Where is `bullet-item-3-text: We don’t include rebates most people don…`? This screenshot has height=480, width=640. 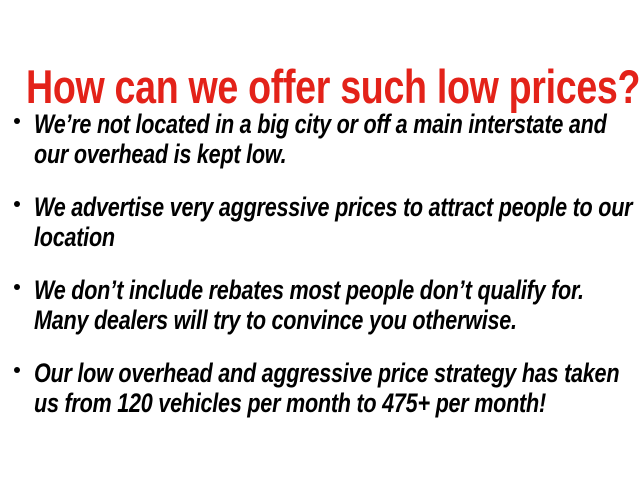
bullet-item-3-text: We don’t include rebates most people don… is located at coordinates (309, 305).